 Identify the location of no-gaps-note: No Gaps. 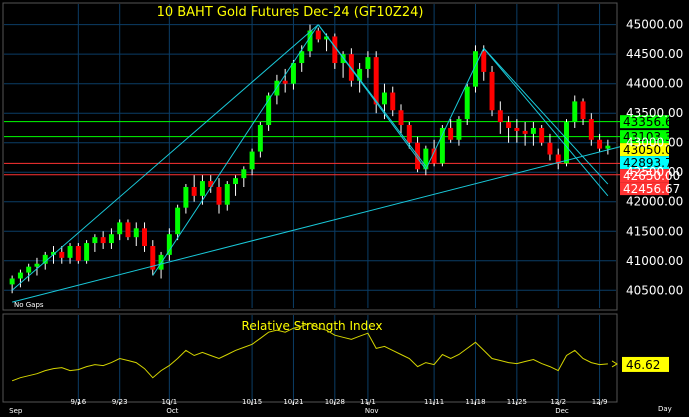
(29, 305).